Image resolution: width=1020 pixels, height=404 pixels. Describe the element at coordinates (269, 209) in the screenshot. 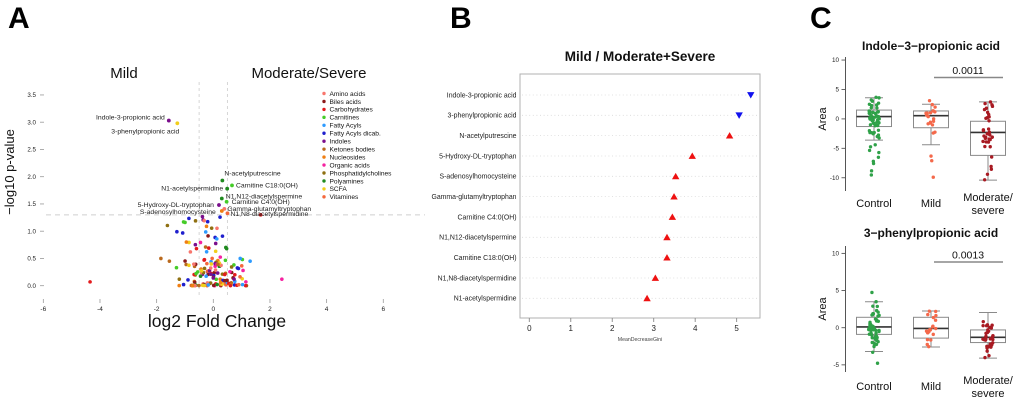

I see `volcano-point-label: Gamma-glutamyltryptophan` at that location.